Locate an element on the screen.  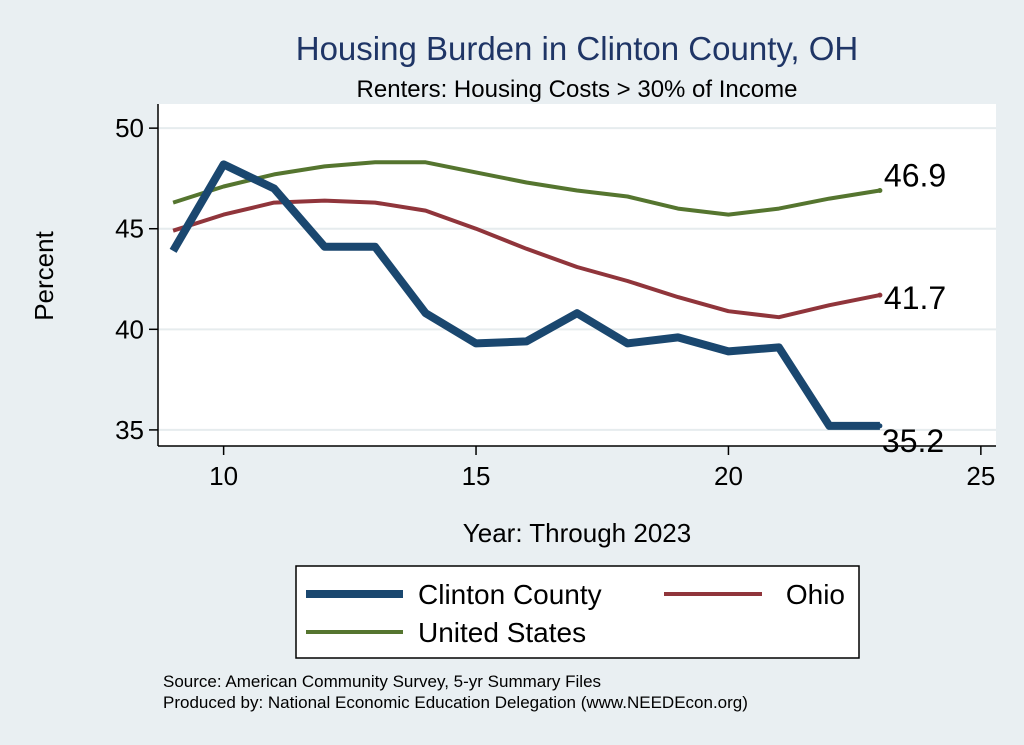
y-tick-label-3: 50 is located at coordinates (129, 128).